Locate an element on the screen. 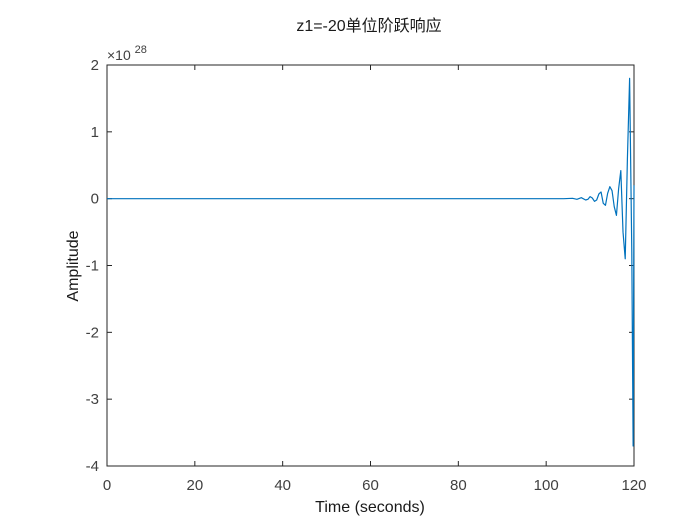 Image resolution: width=700 pixels, height=530 pixels. x-tick-label: 120 is located at coordinates (633, 485).